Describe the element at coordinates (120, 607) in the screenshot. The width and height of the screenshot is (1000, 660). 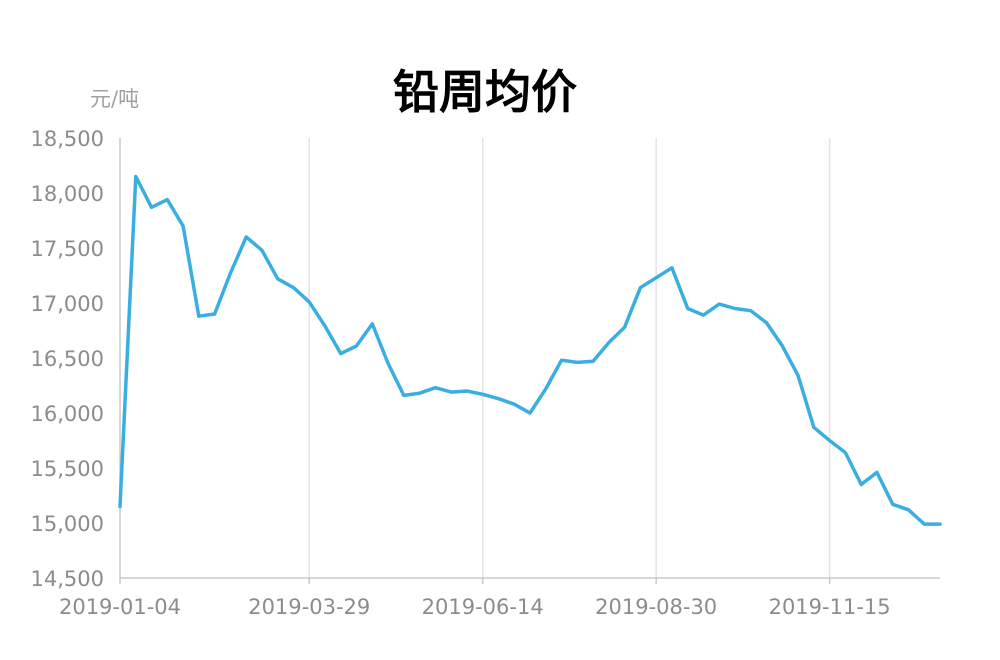
I see `x-tick-label: 2019-01-04` at that location.